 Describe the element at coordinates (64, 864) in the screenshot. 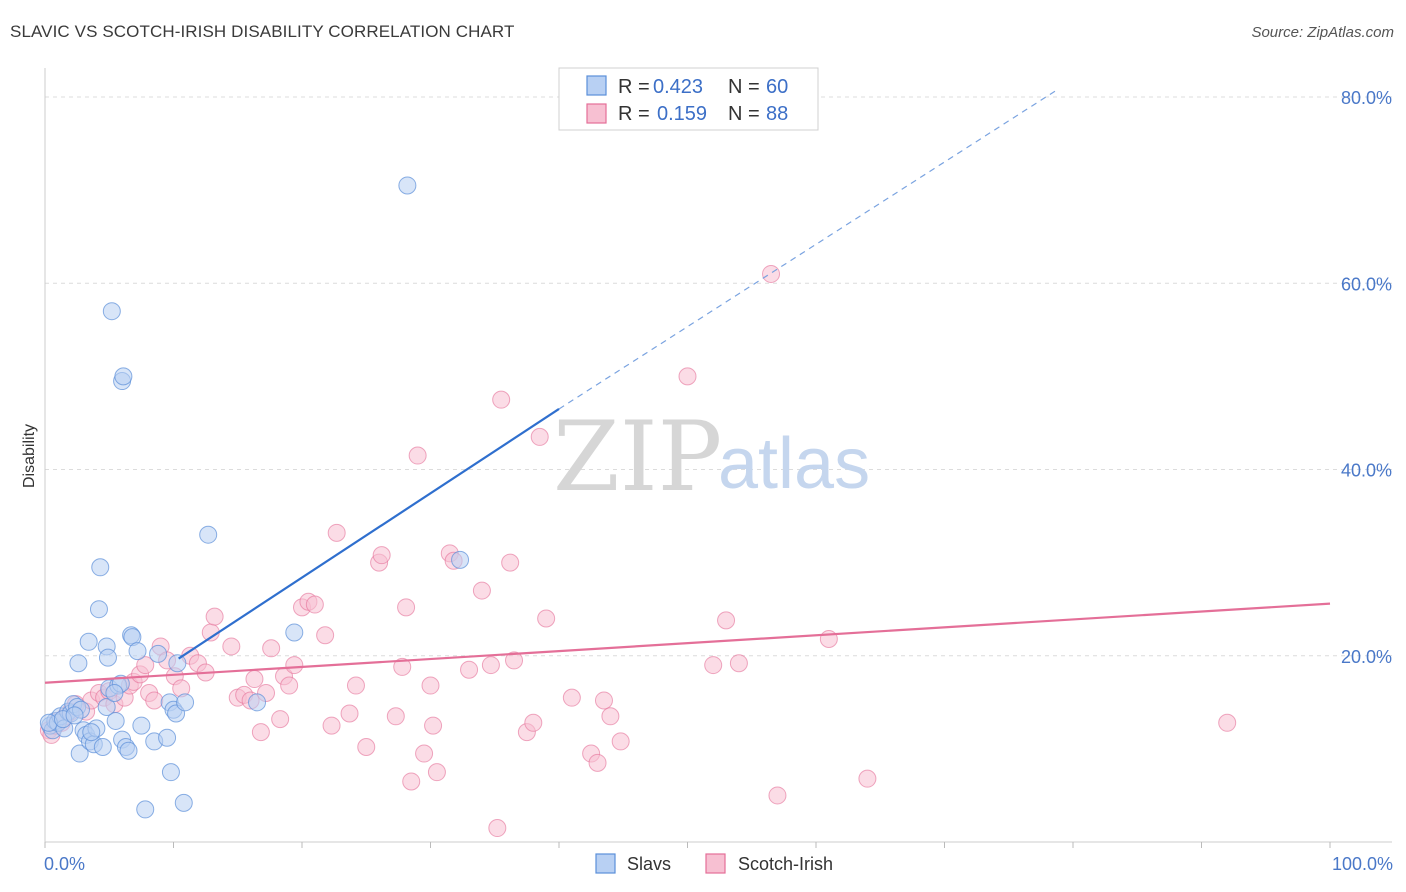

I see `x-tick-label-0: 0.0%` at that location.